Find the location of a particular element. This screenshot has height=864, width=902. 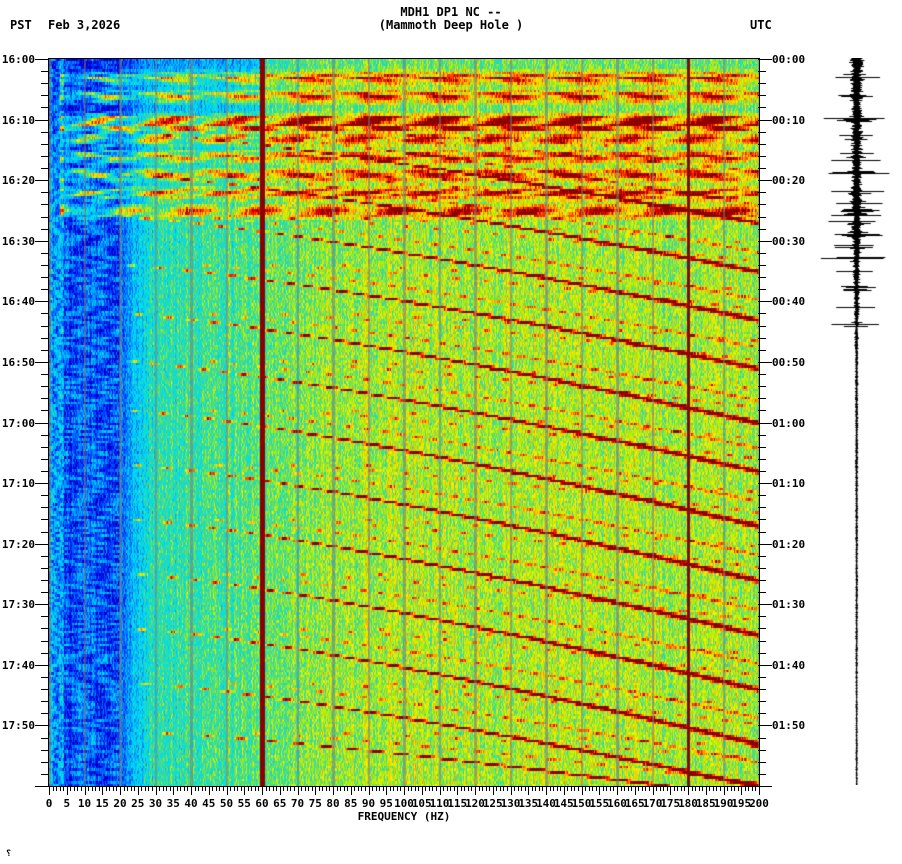

y-axis-label-pst: 17:10 is located at coordinates (18, 484).